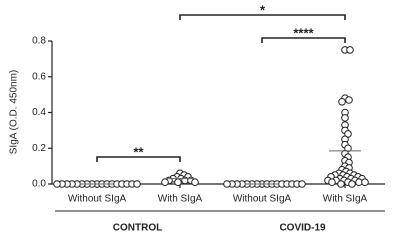  I want to click on y-tick-label: 0.6, so click(39, 76).